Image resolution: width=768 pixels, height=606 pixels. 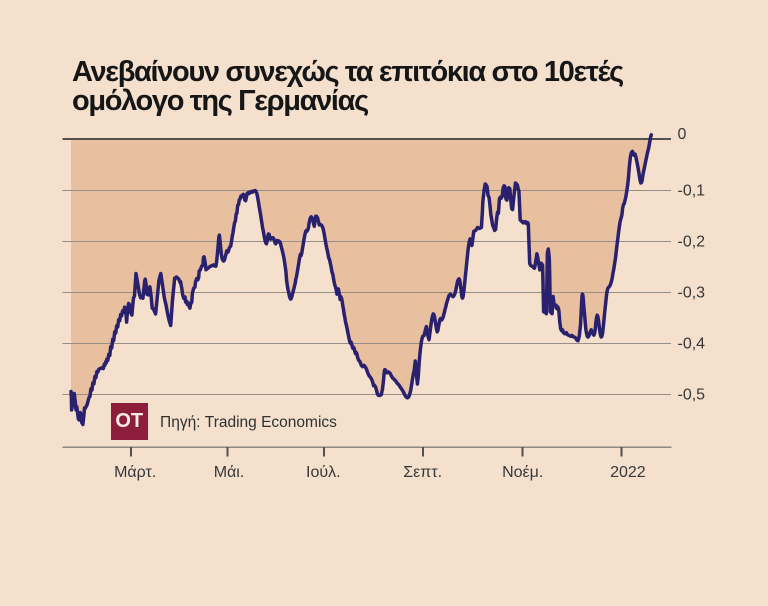 I want to click on svg-text: -0,5, so click(x=692, y=394).